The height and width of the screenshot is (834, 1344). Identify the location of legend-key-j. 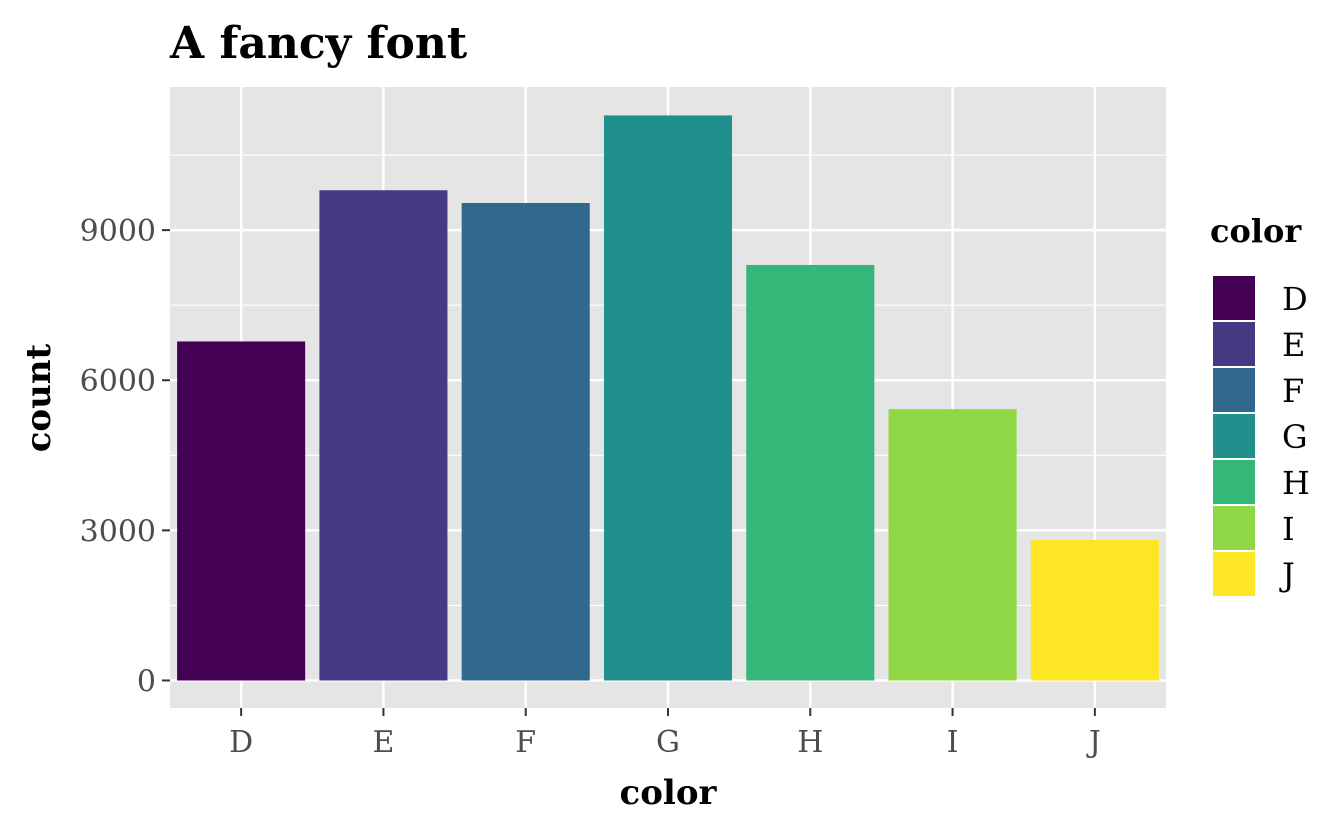
(1234, 574).